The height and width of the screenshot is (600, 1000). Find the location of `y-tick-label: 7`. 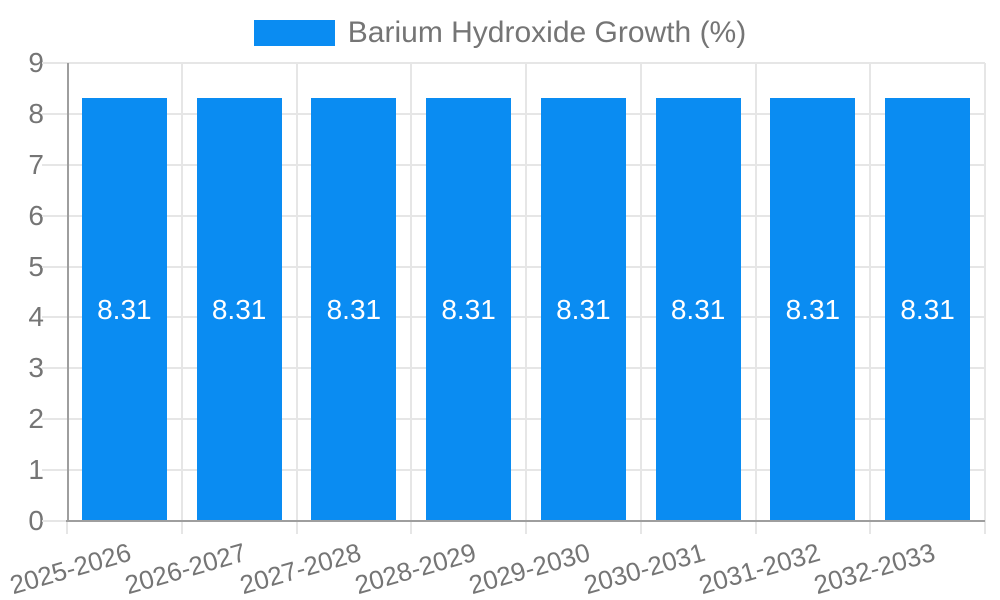

y-tick-label: 7 is located at coordinates (36, 164).